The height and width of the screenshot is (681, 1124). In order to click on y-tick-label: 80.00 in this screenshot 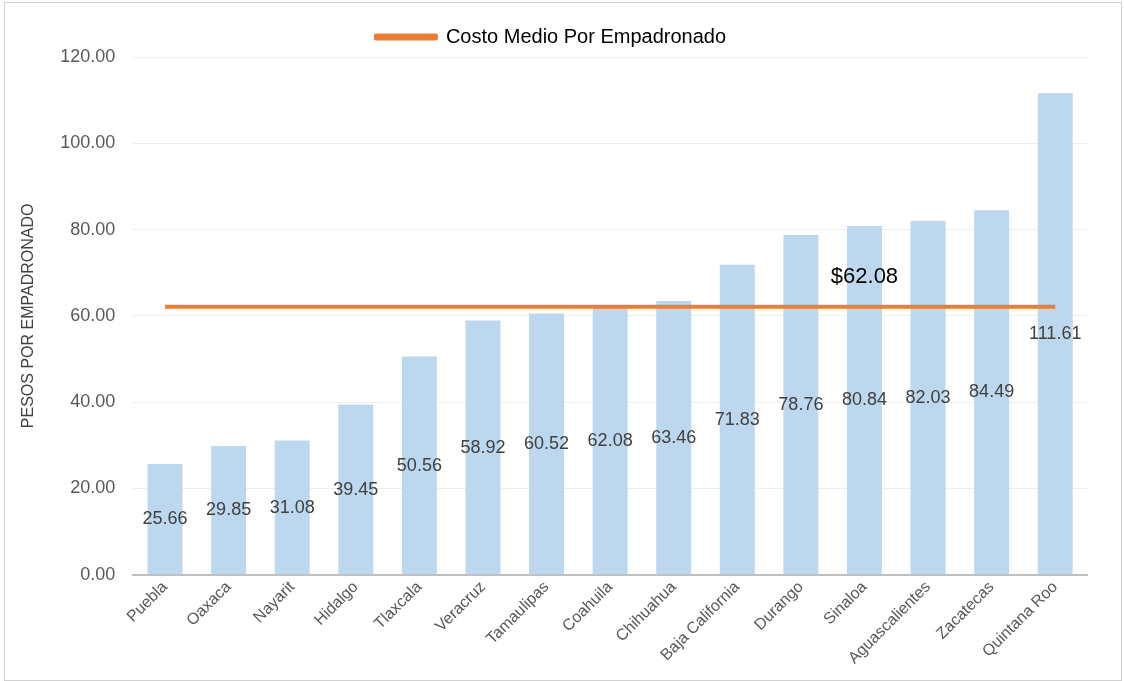, I will do `click(93, 228)`.